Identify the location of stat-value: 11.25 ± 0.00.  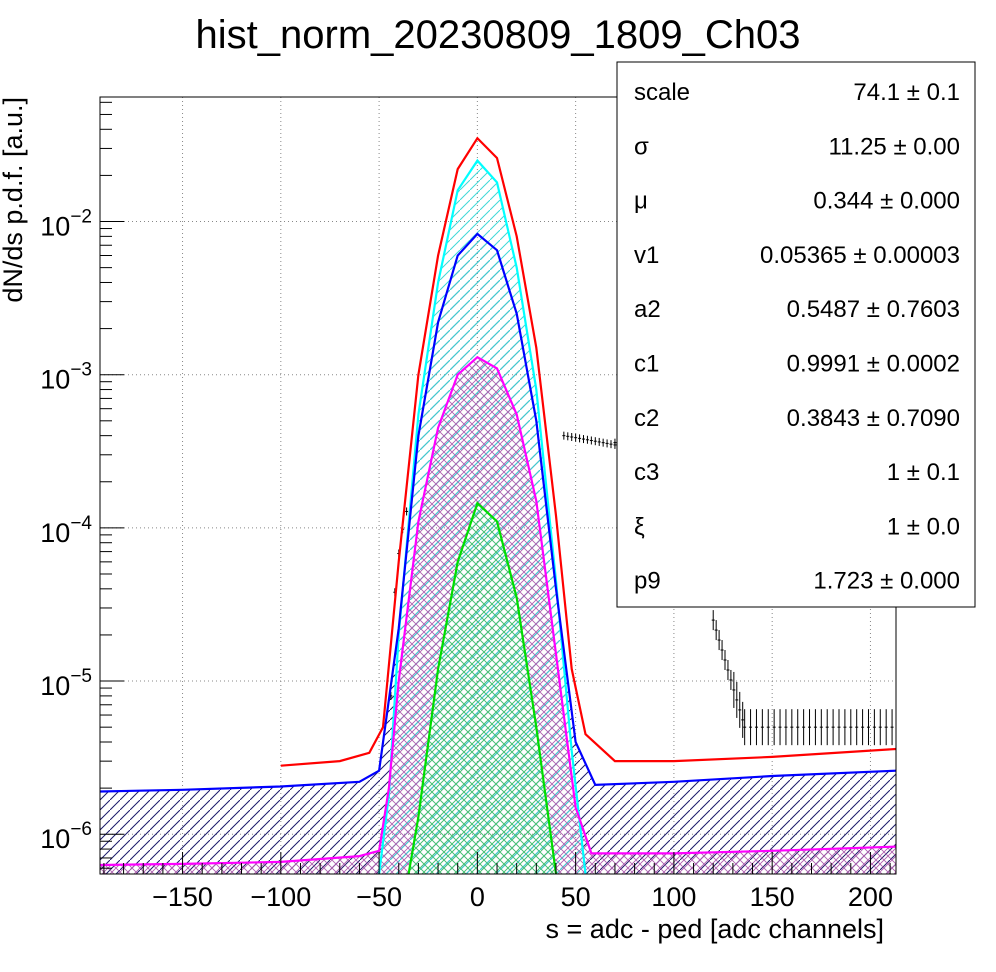
(895, 146).